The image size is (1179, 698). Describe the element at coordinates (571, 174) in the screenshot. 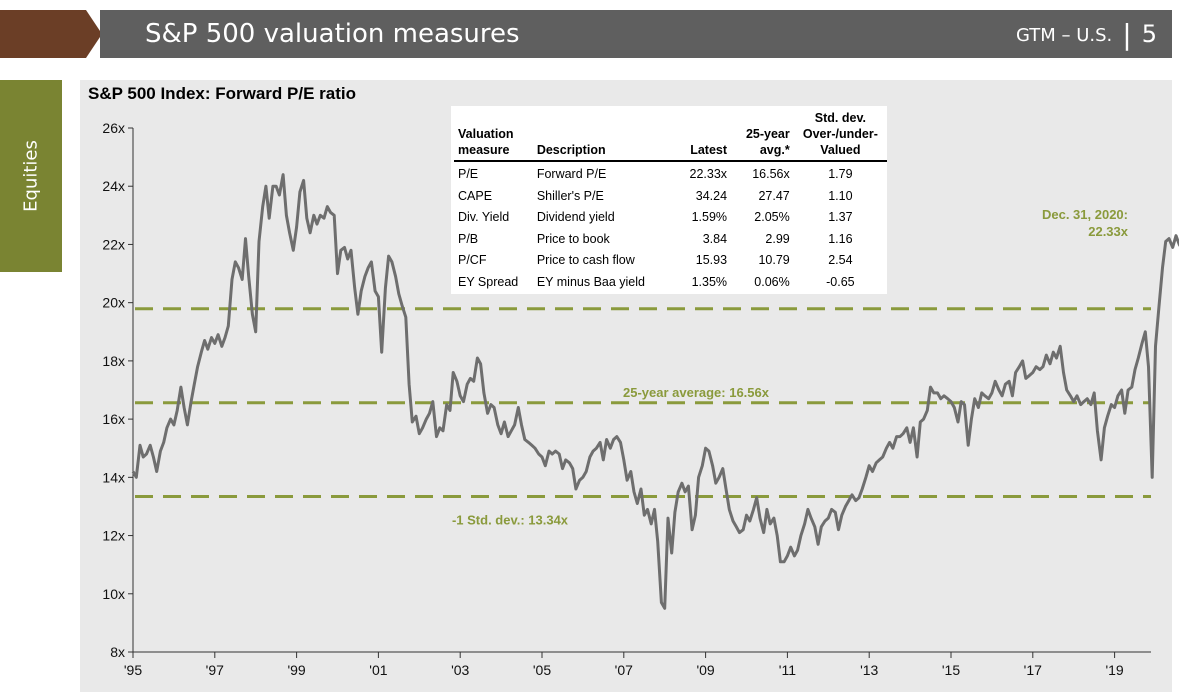

I see `cell-description: Forward P/E` at that location.